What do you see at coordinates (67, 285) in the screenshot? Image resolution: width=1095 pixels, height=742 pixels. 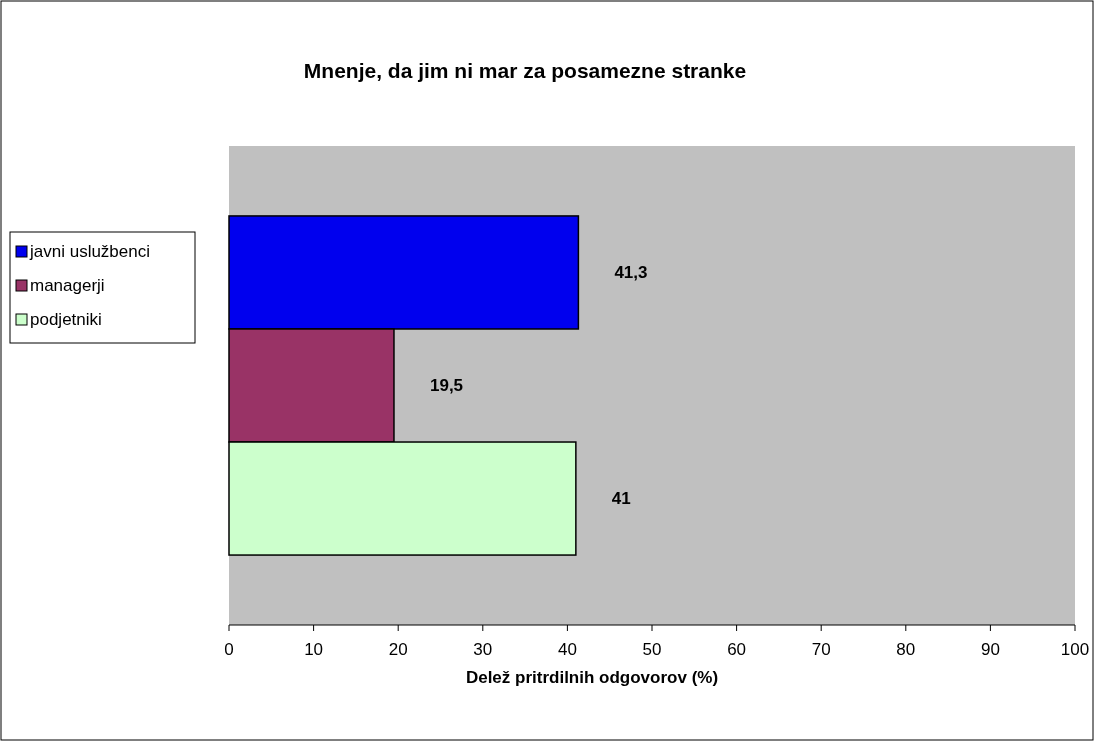 I see `legend-label: managerji` at bounding box center [67, 285].